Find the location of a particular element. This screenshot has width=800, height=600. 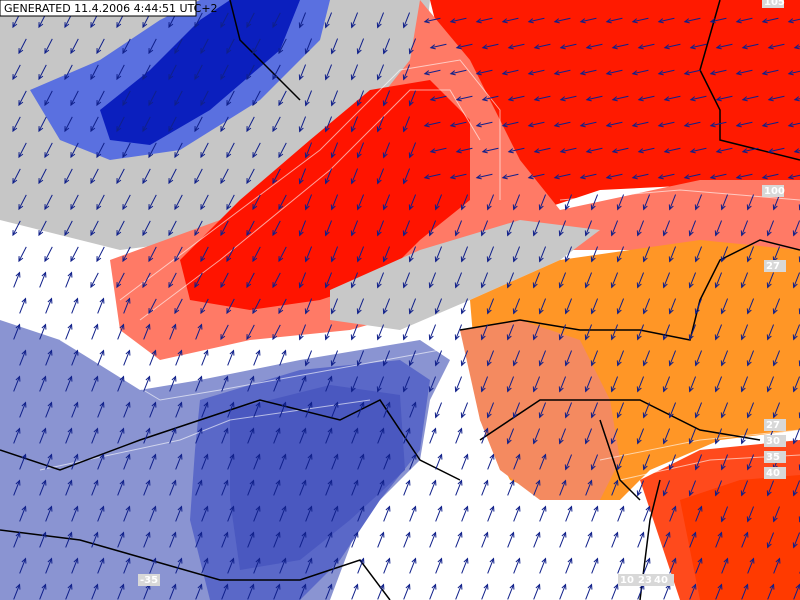

border is located at coordinates (265, 50).